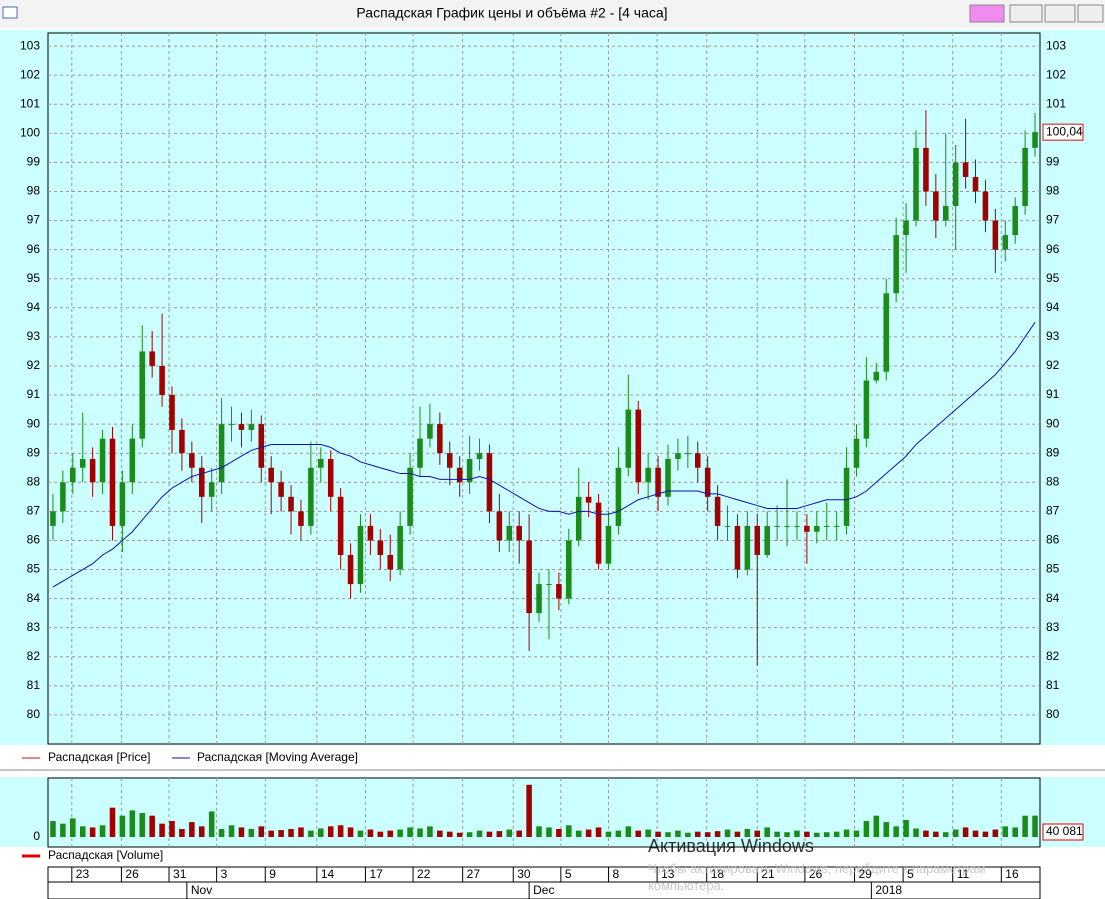 The width and height of the screenshot is (1105, 899). Describe the element at coordinates (1053, 656) in the screenshot. I see `y-tick-label-right: 82` at that location.